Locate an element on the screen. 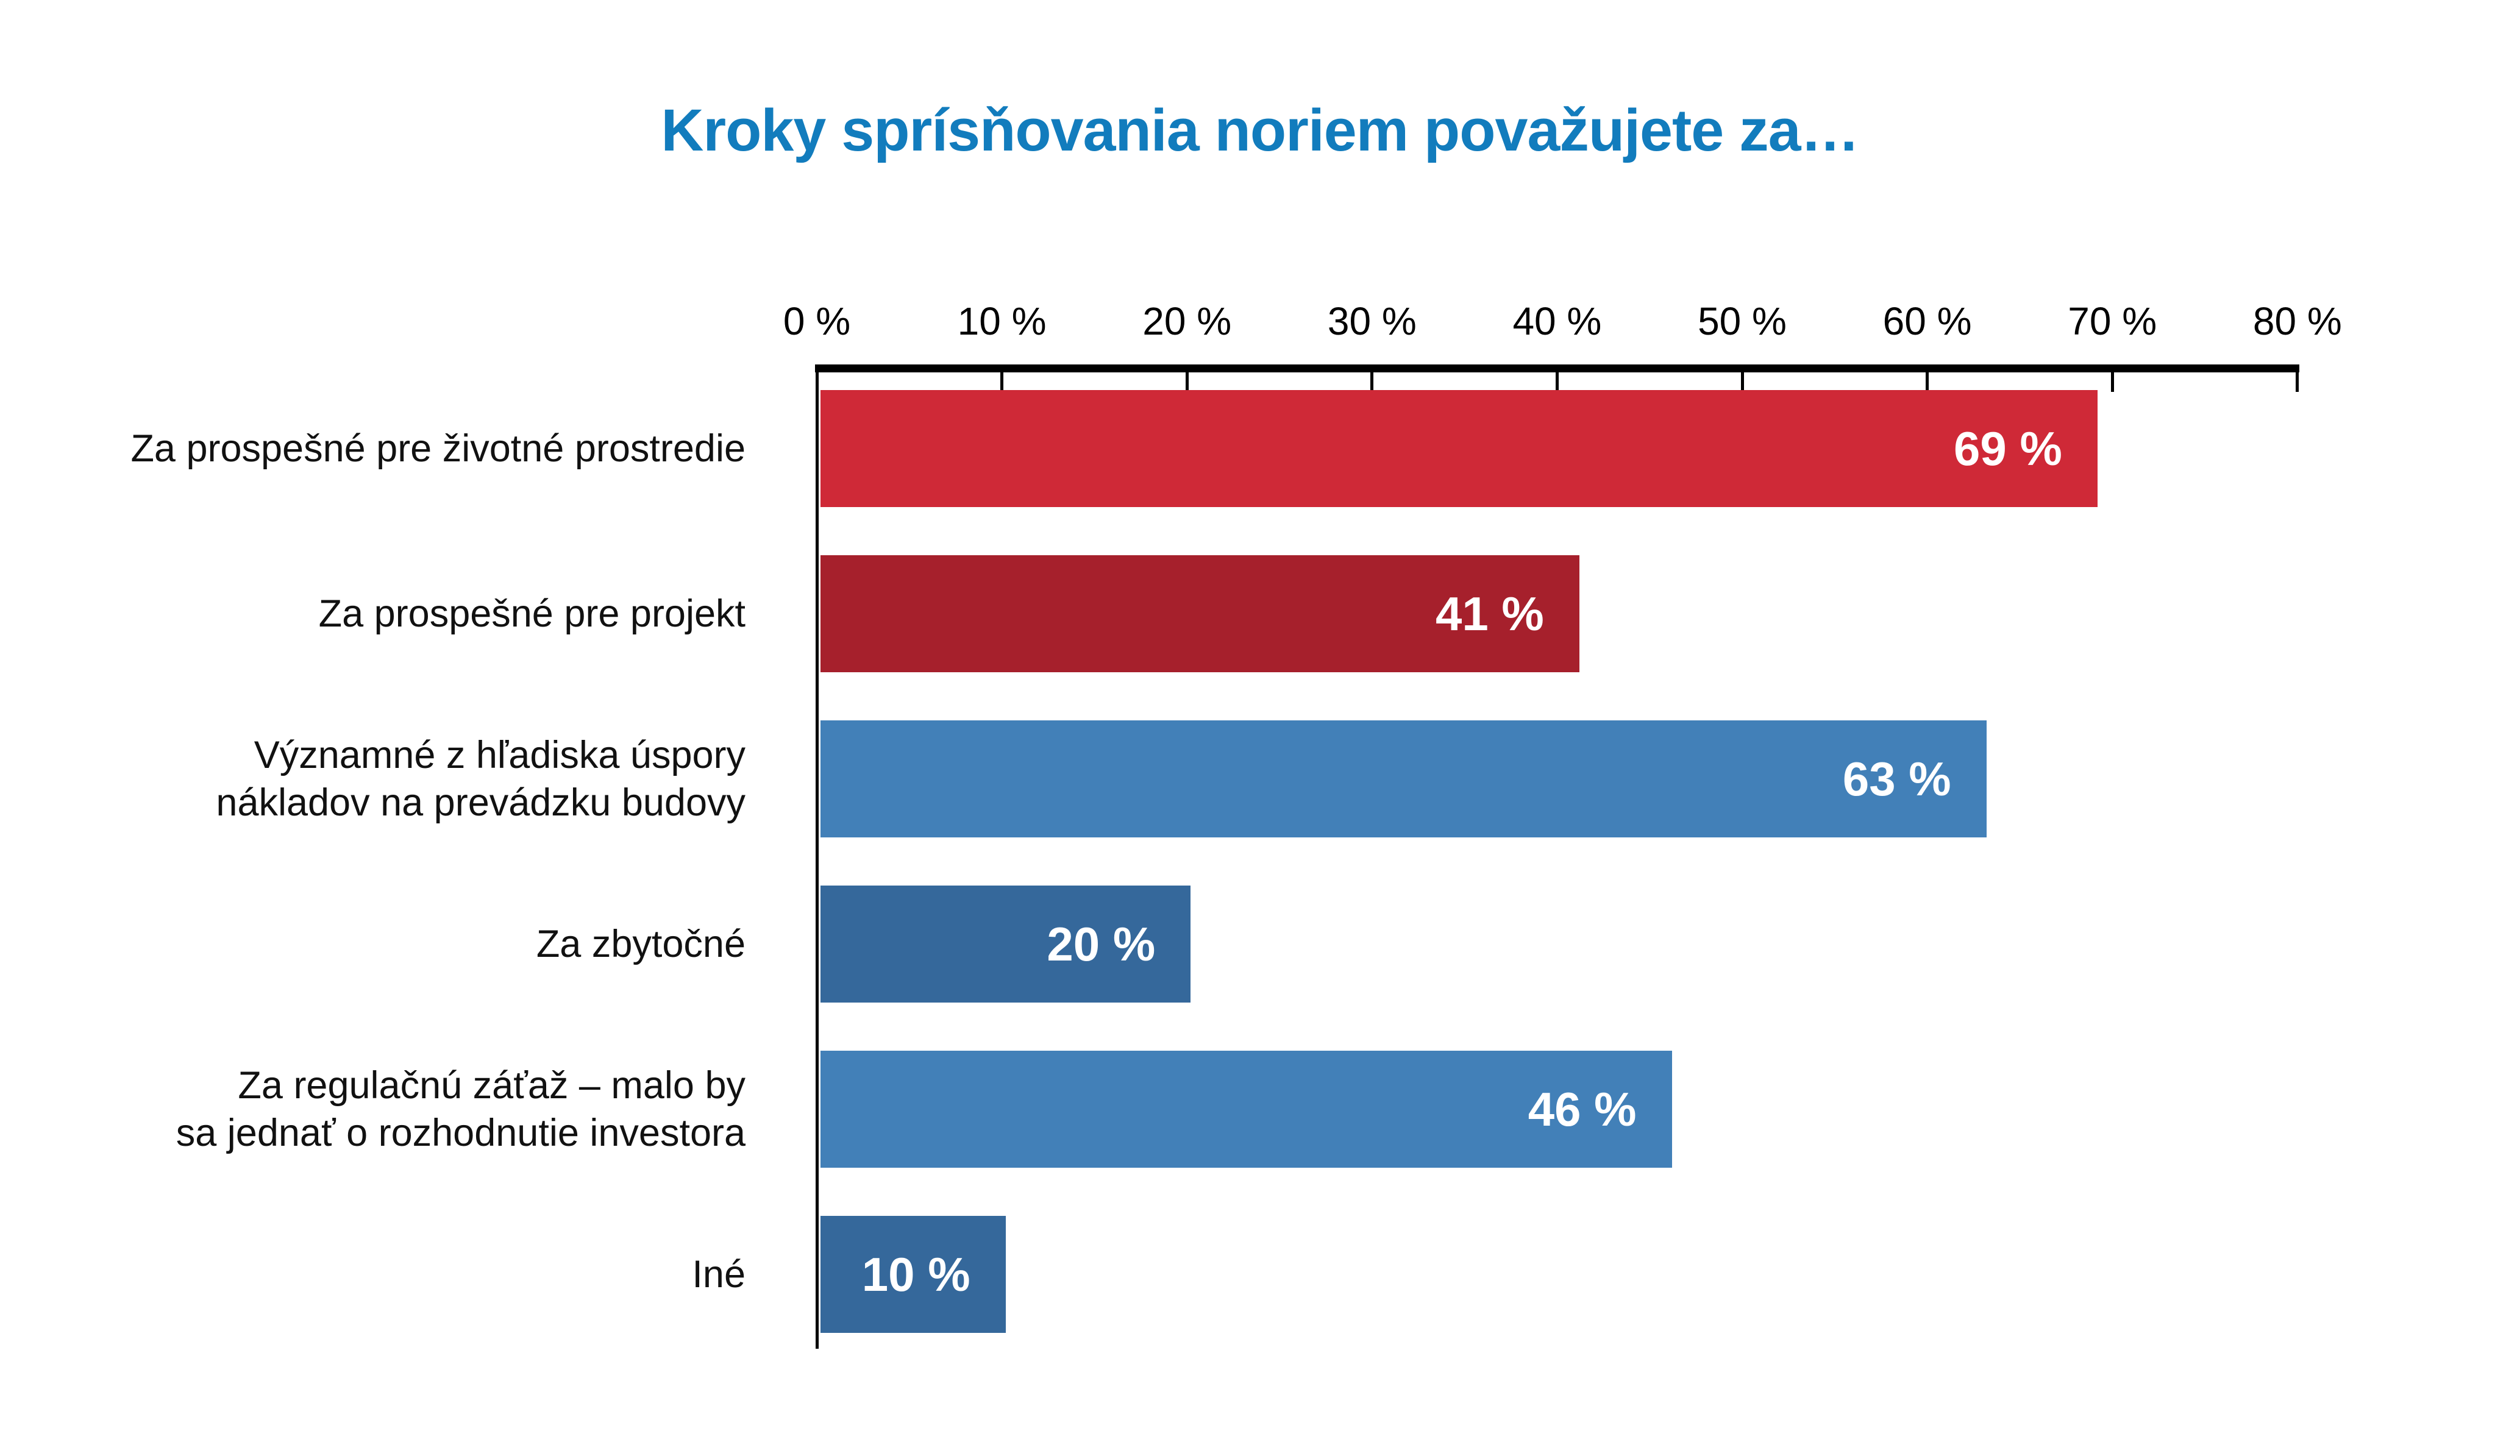 The width and height of the screenshot is (2520, 1456). category-label: Za prospešné pre projekt is located at coordinates (373, 613).